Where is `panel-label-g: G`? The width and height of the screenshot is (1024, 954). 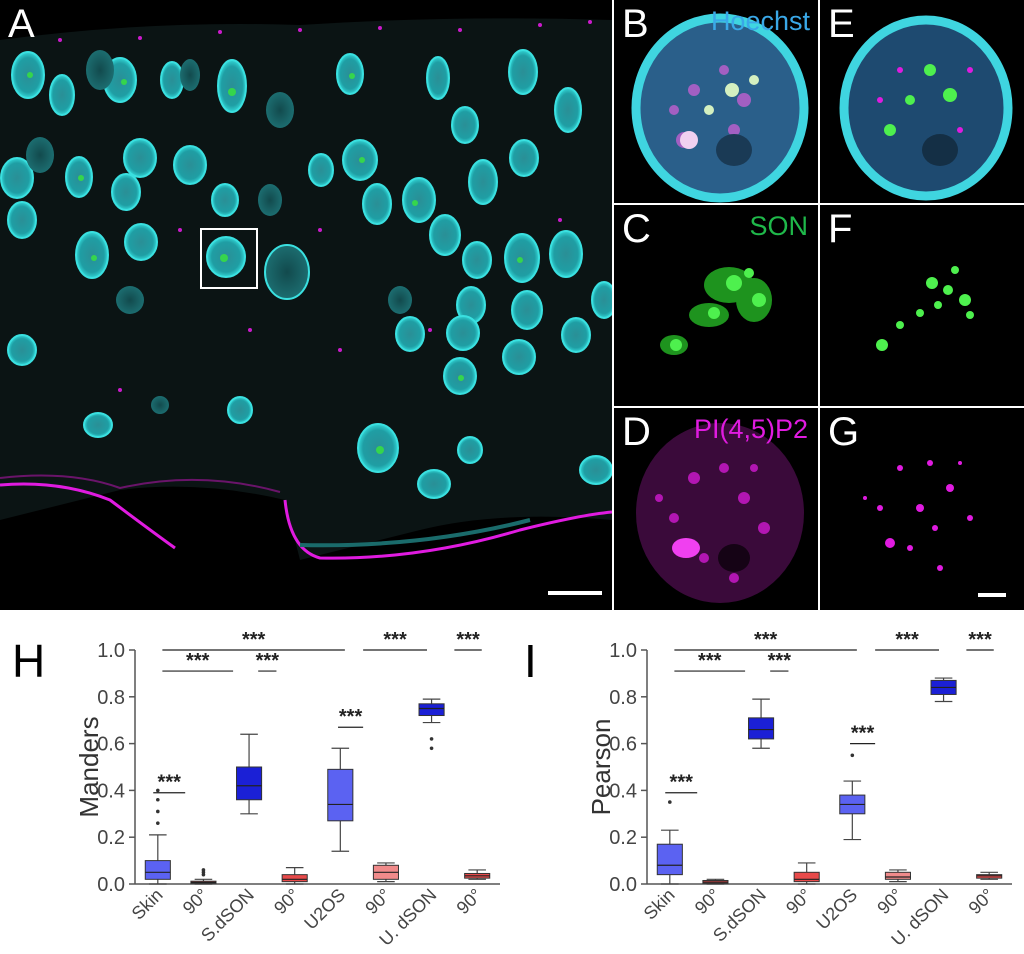
panel-label-g: G is located at coordinates (844, 432).